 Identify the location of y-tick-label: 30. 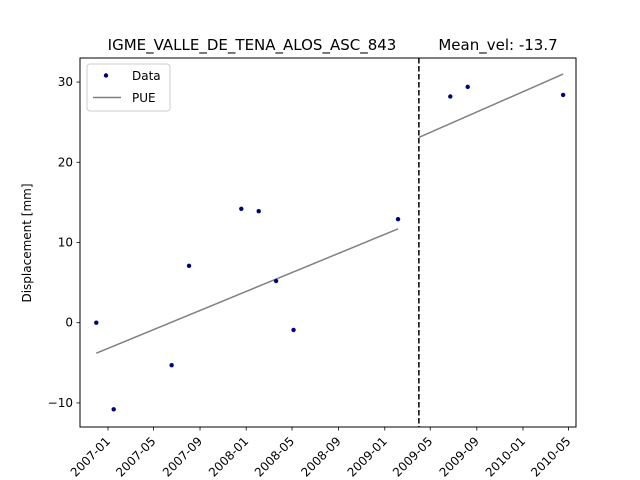
(65, 82).